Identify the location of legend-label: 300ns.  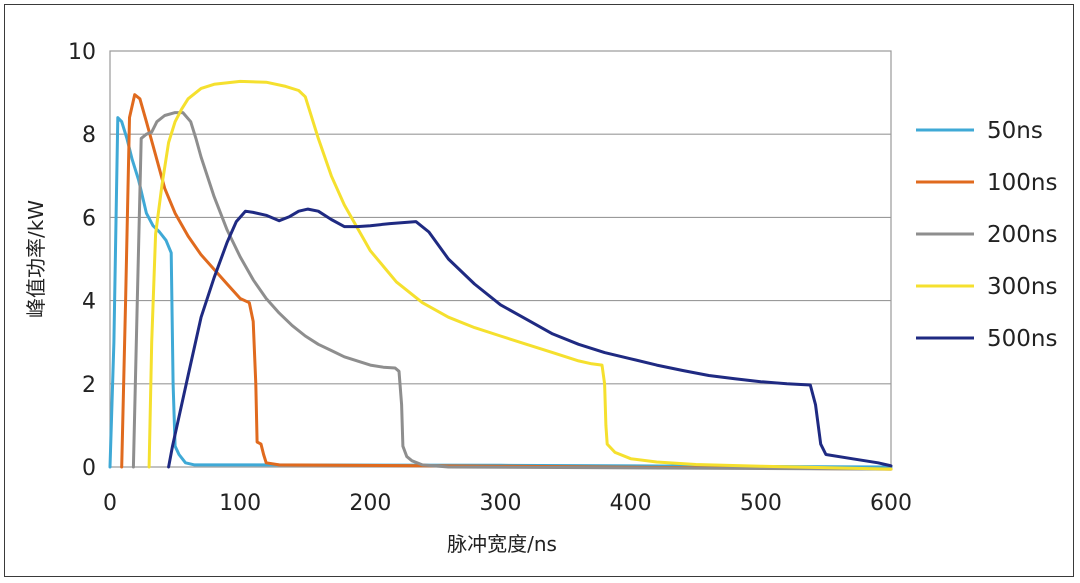
(1022, 287).